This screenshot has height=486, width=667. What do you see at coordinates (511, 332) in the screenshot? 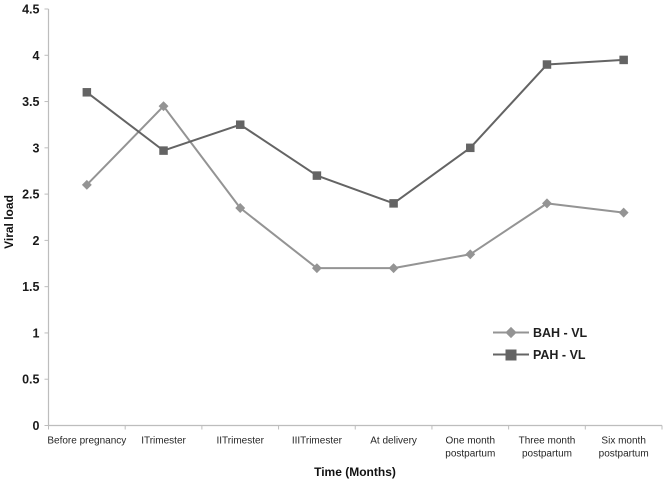
I see `diamond-marker-line-icon` at bounding box center [511, 332].